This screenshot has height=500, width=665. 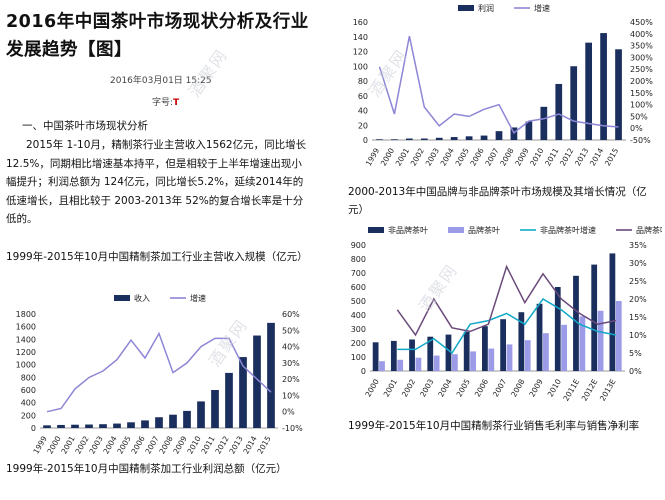 I want to click on y-tick-right: 20%, so click(x=638, y=299).